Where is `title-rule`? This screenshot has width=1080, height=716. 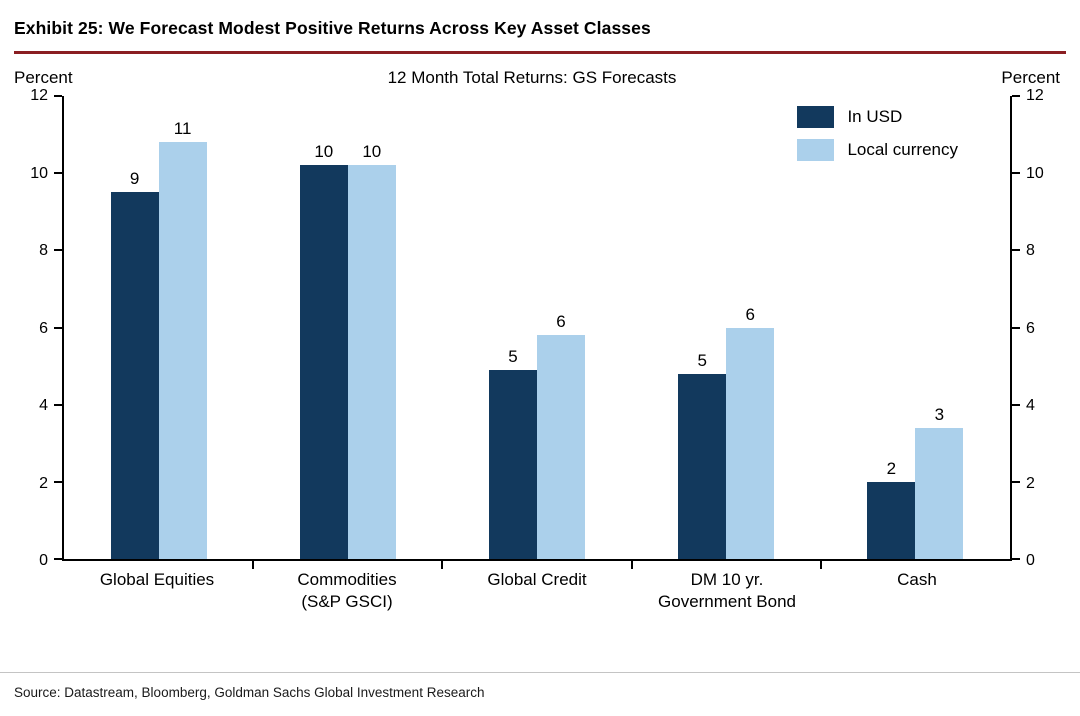 title-rule is located at coordinates (540, 52).